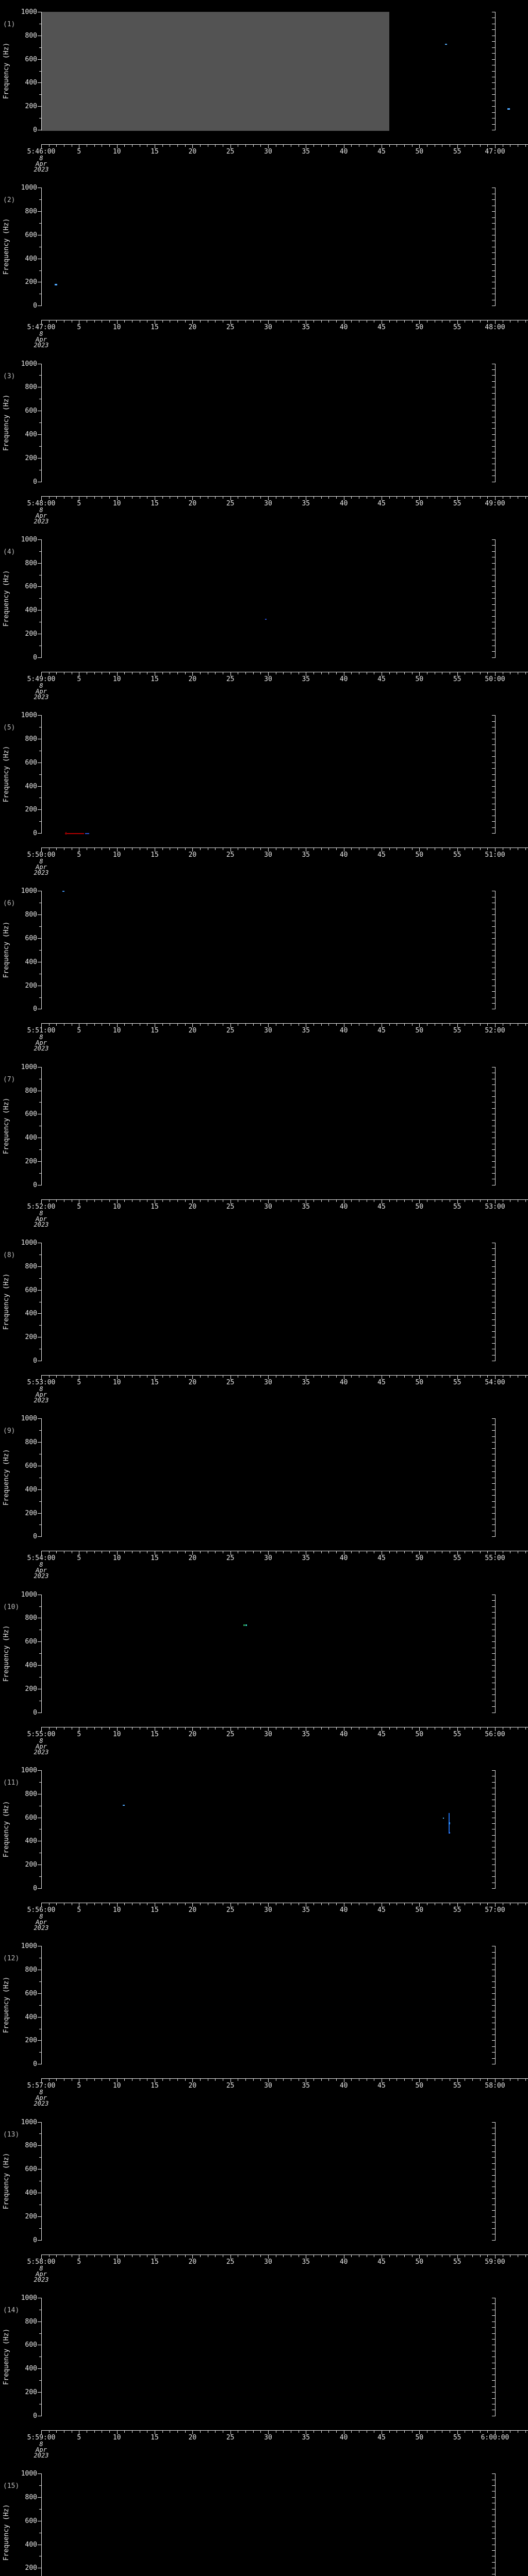 Image resolution: width=528 pixels, height=2576 pixels. I want to click on date-label: 8 Apr 2023, so click(41, 1219).